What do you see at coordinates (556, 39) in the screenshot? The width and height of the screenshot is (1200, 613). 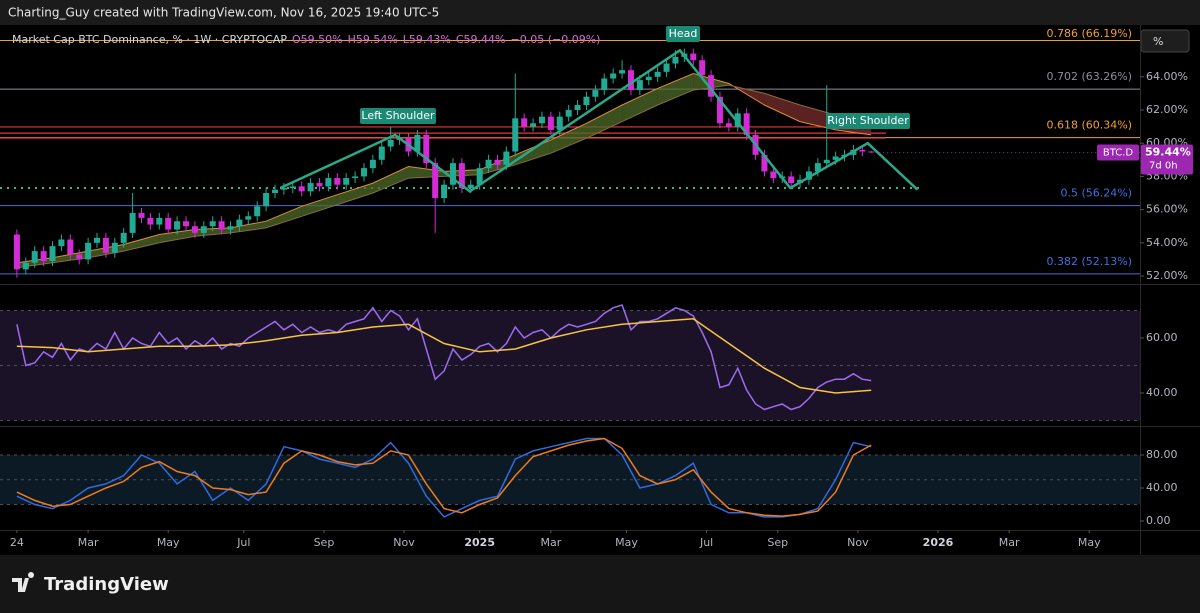 I see `legend-value: −0.05 (−0.09%)` at bounding box center [556, 39].